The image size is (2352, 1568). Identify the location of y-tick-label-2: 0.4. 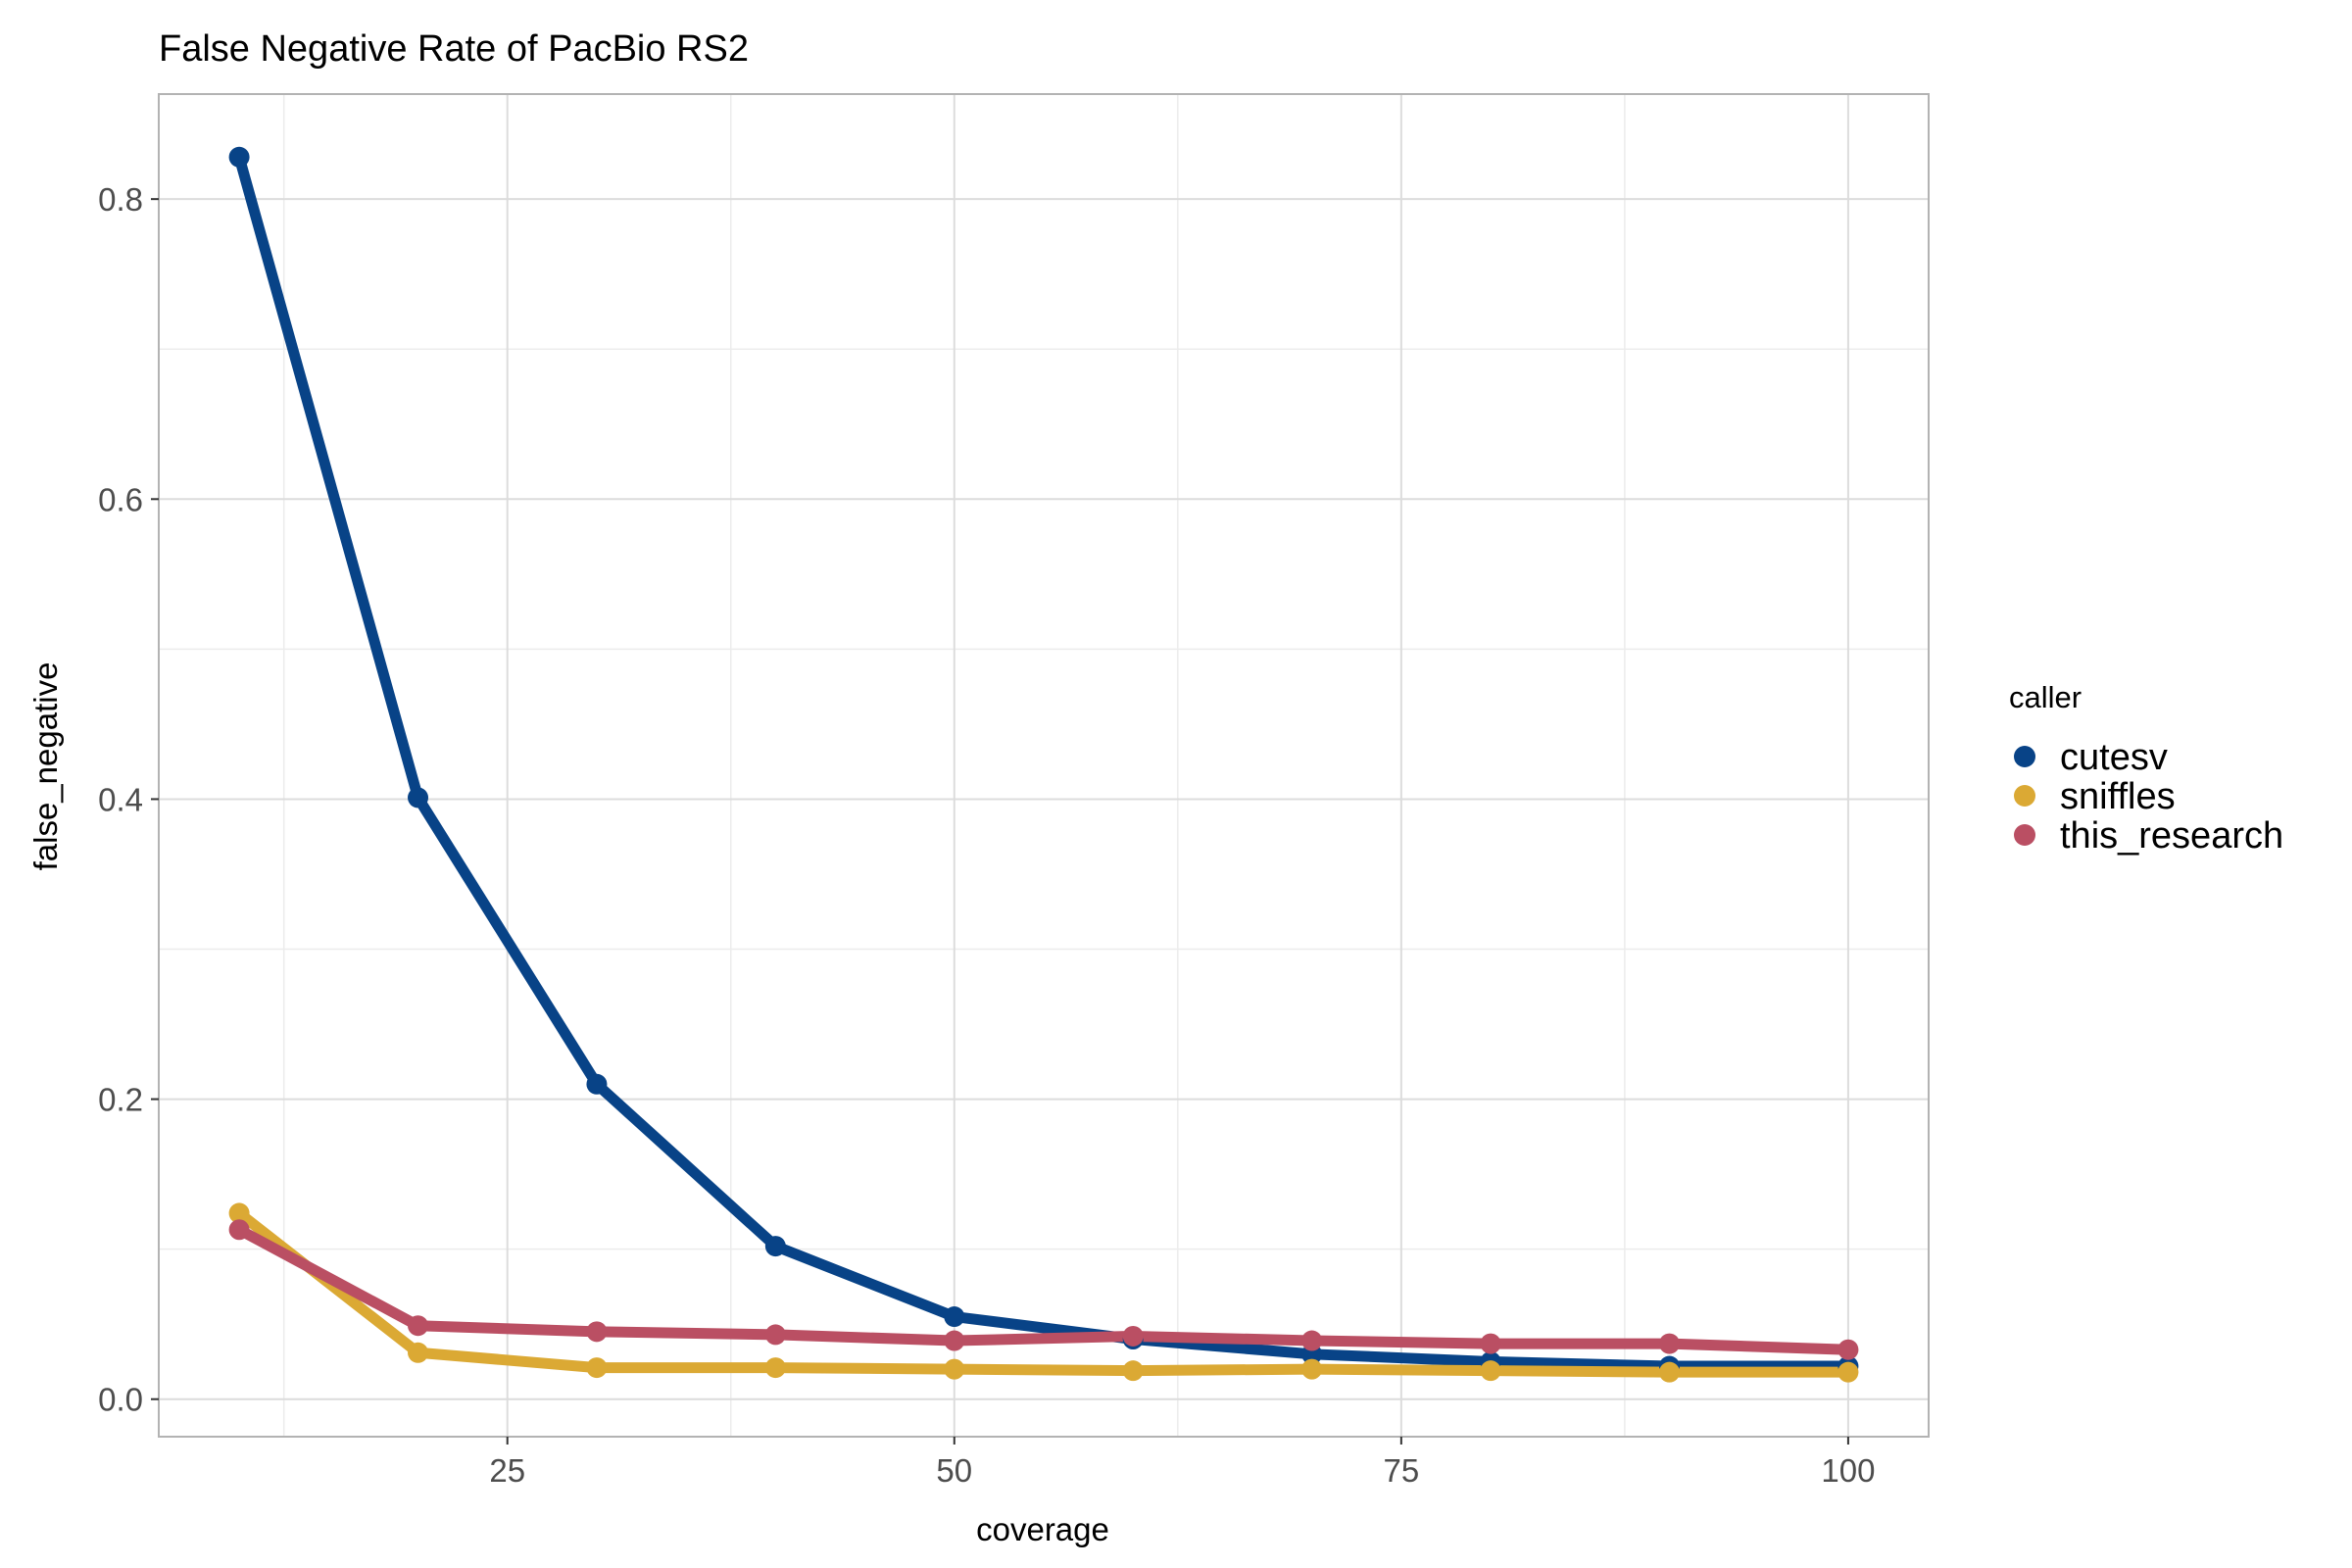
(120, 799).